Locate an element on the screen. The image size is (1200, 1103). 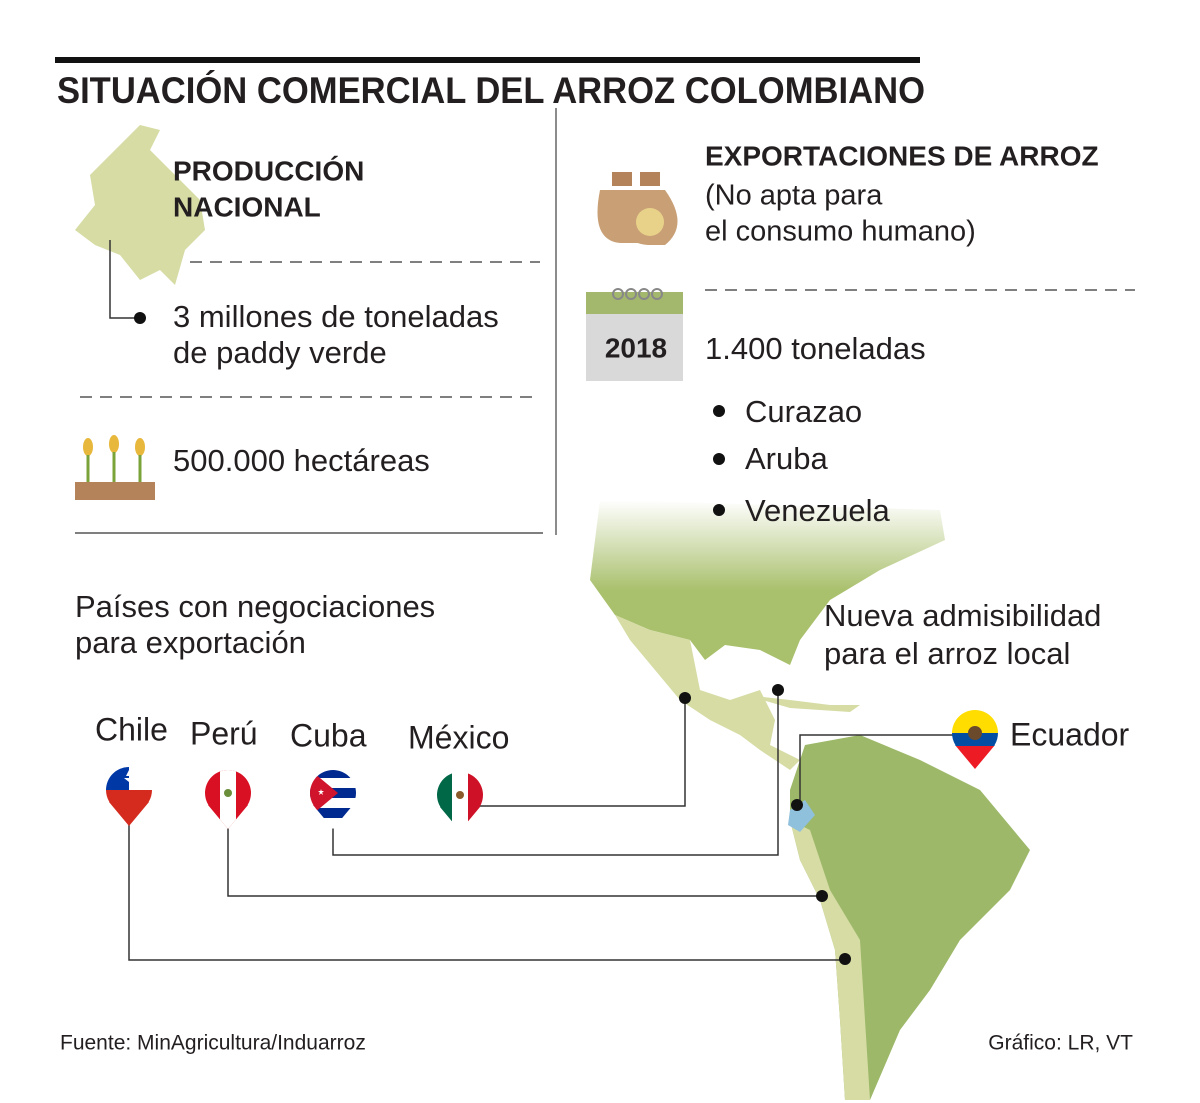
flag-pin-mexico is located at coordinates (460, 801).